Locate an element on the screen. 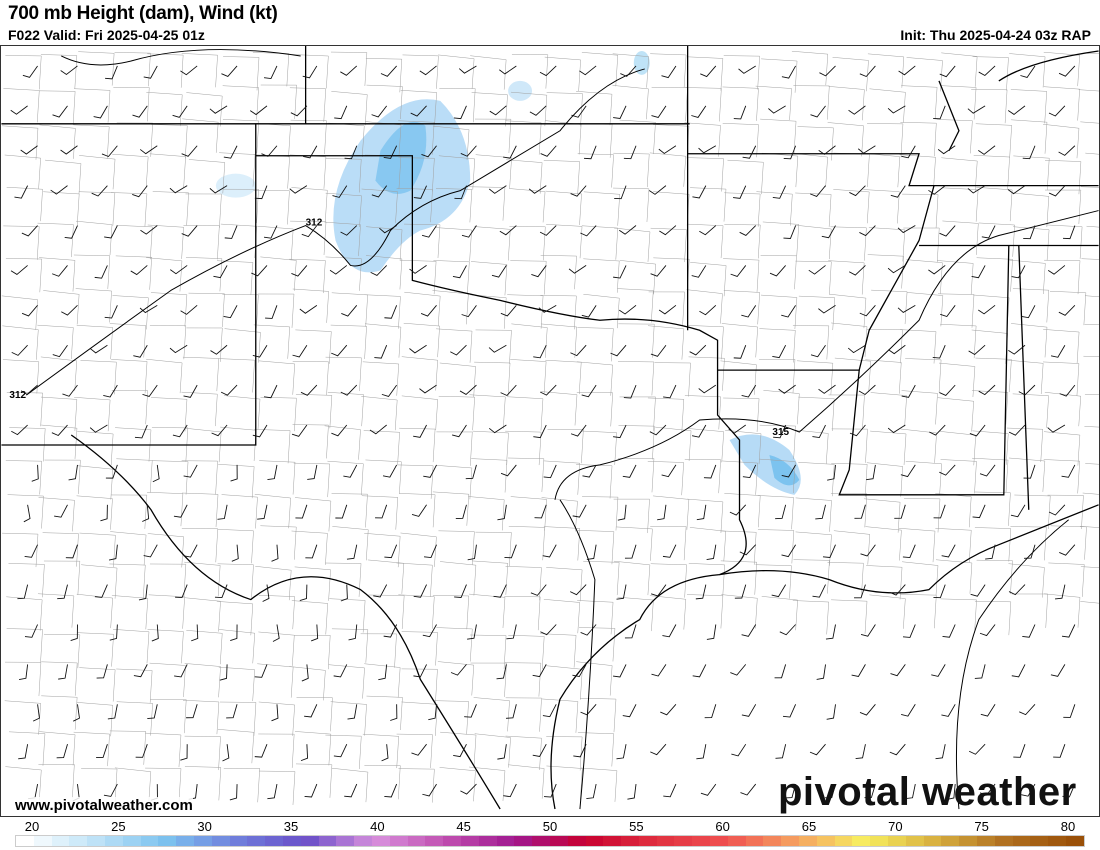 Image resolution: width=1100 pixels, height=850 pixels. site-url: www.pivotalweather.com is located at coordinates (104, 805).